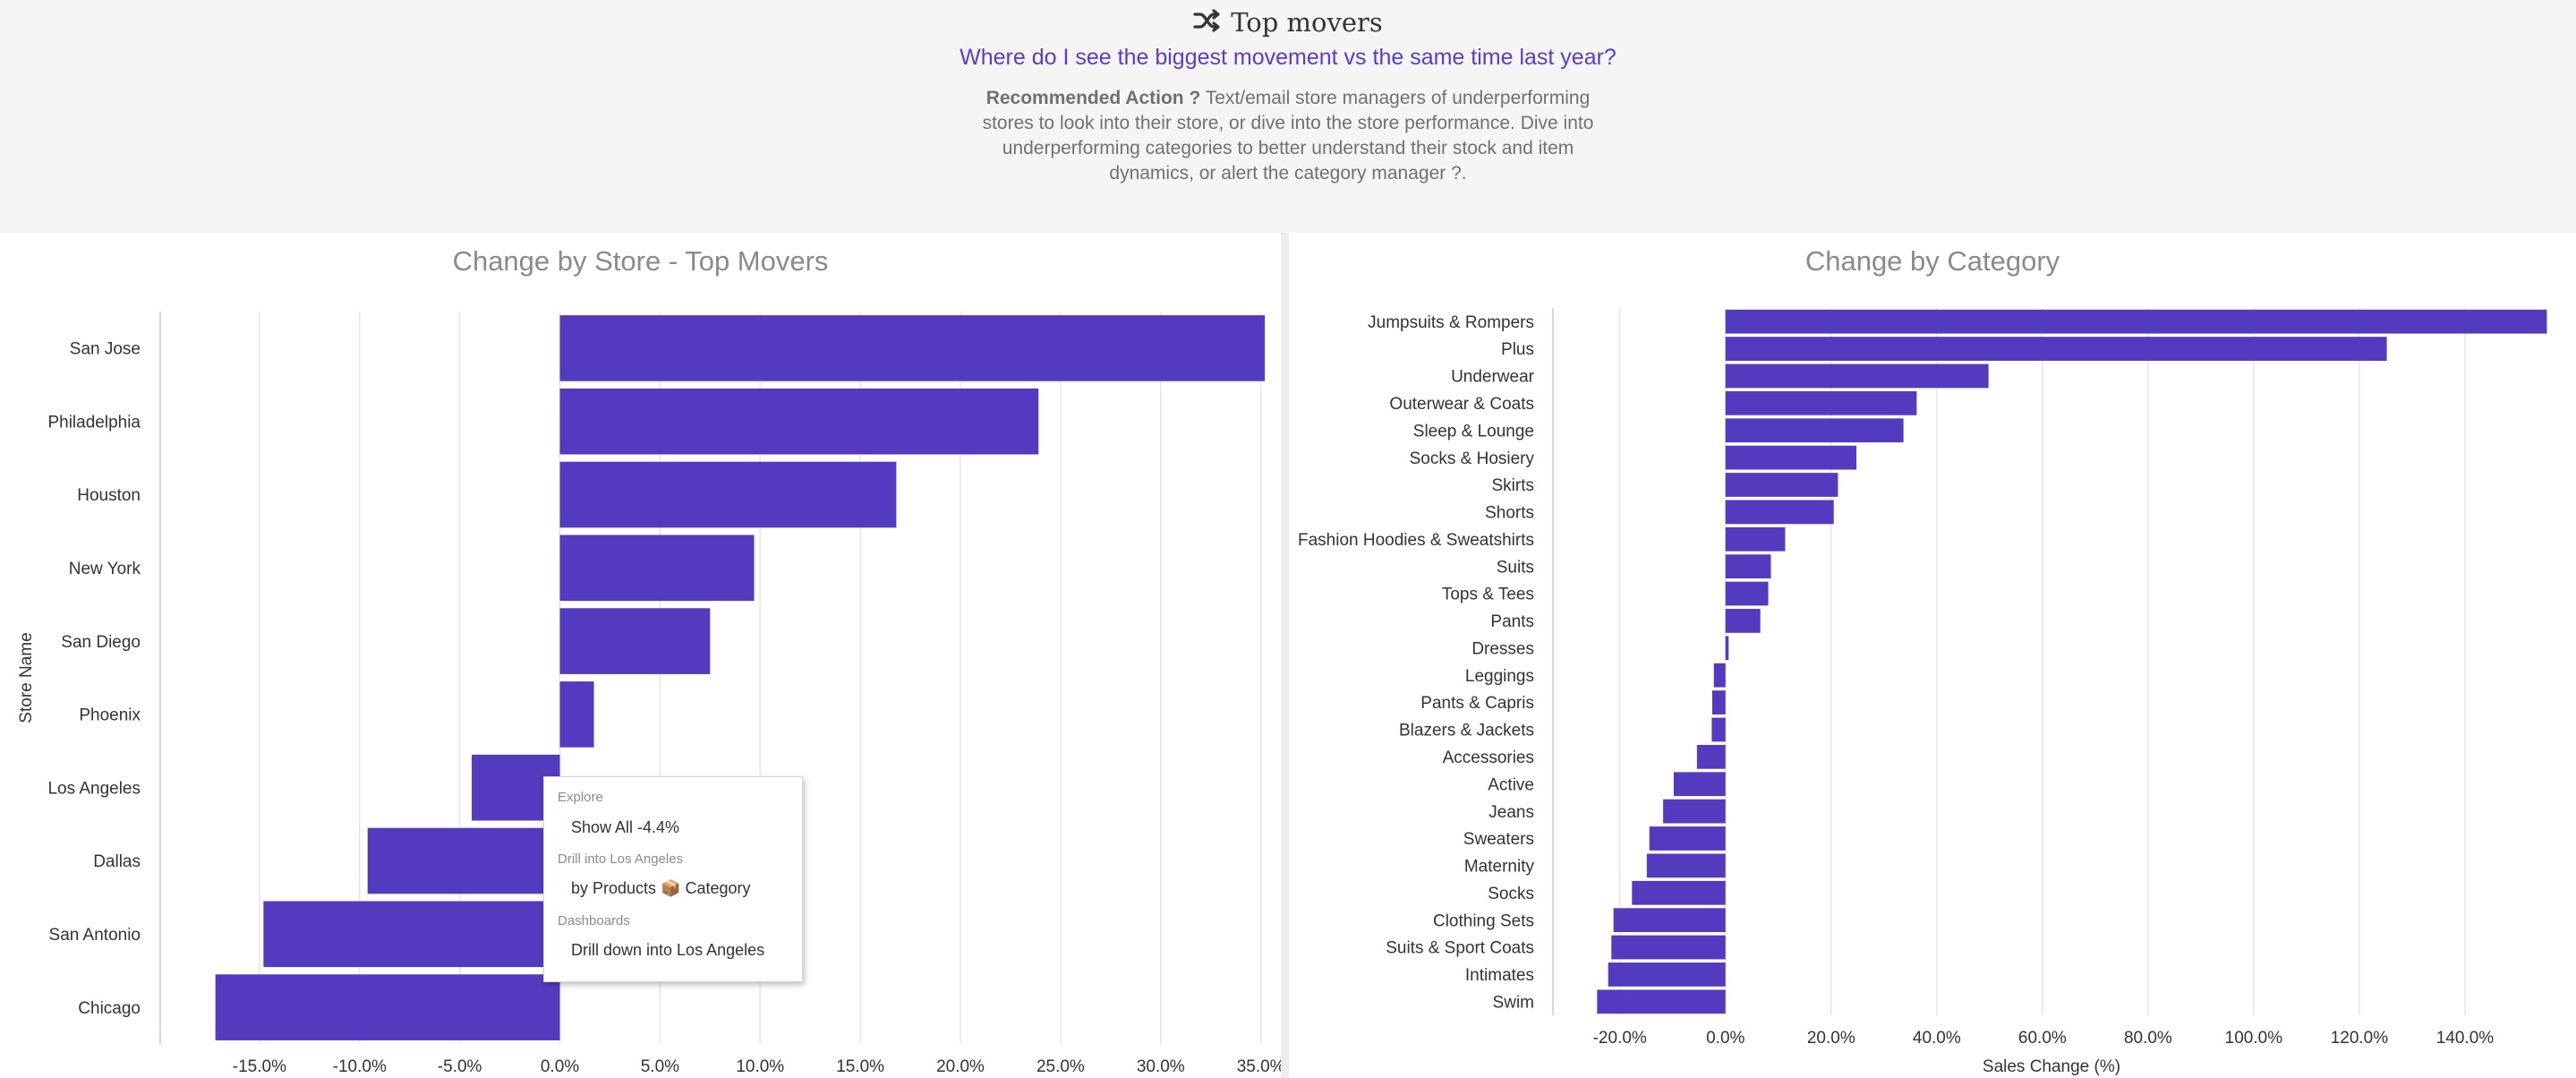 Image resolution: width=2576 pixels, height=1078 pixels. Describe the element at coordinates (1679, 892) in the screenshot. I see `bar-socks` at that location.